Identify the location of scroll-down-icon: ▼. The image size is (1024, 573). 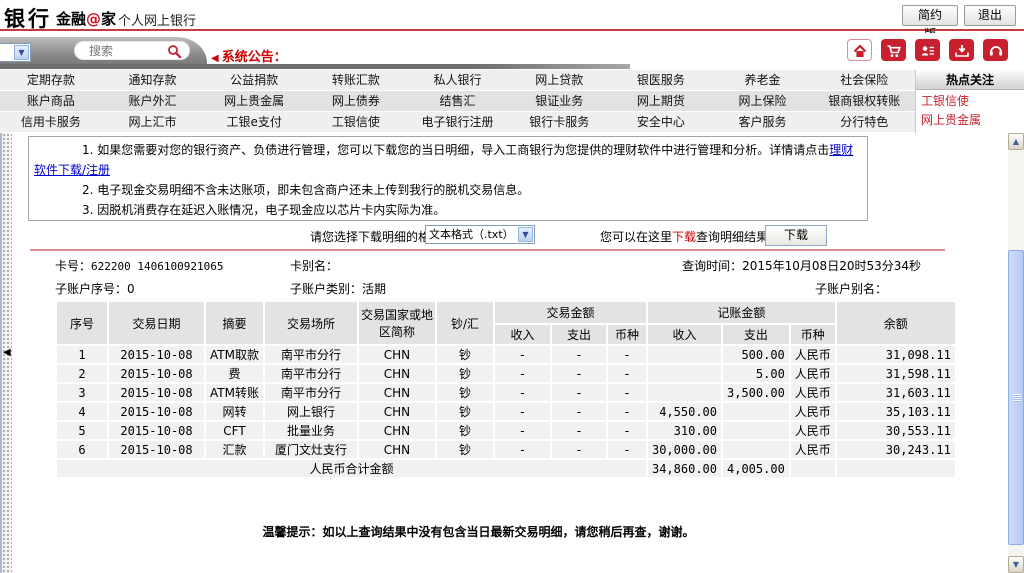
(1016, 564).